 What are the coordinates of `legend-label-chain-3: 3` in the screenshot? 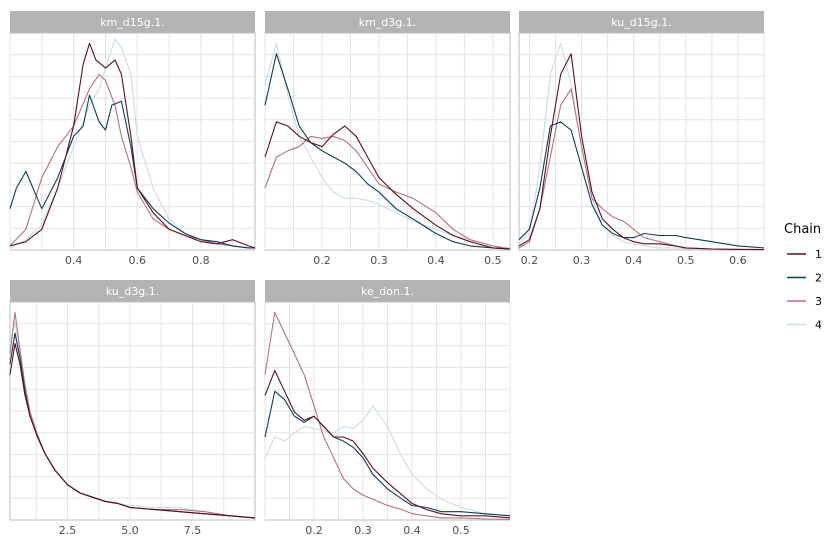 It's located at (818, 301).